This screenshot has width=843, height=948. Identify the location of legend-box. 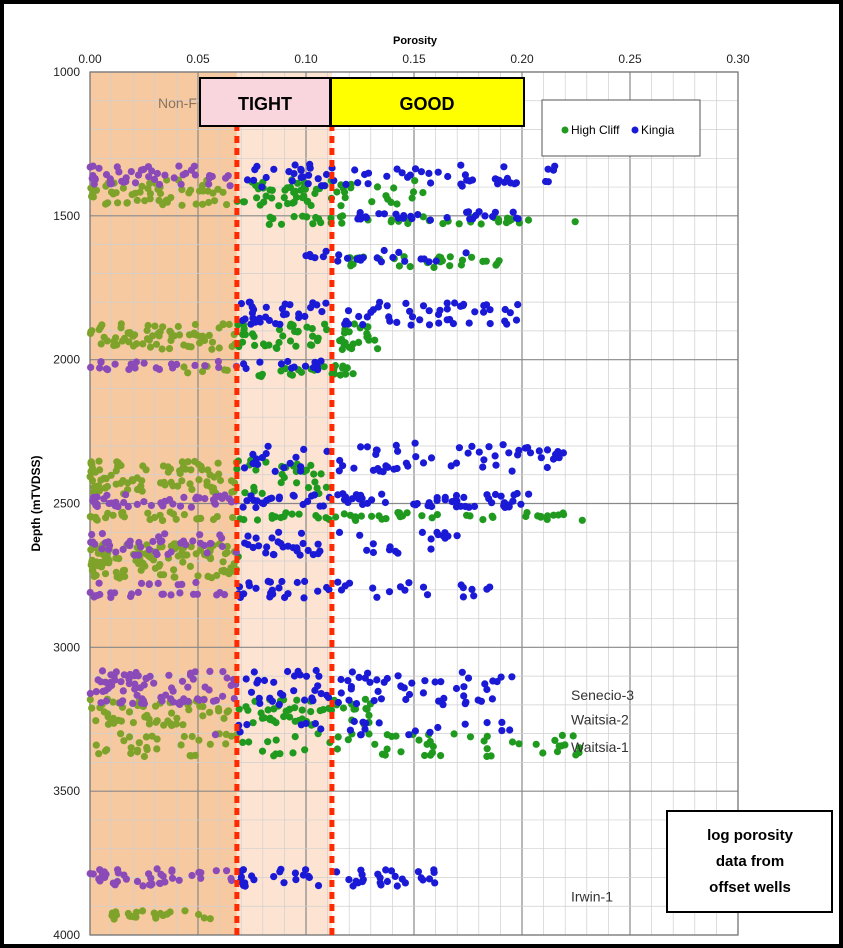
(621, 128).